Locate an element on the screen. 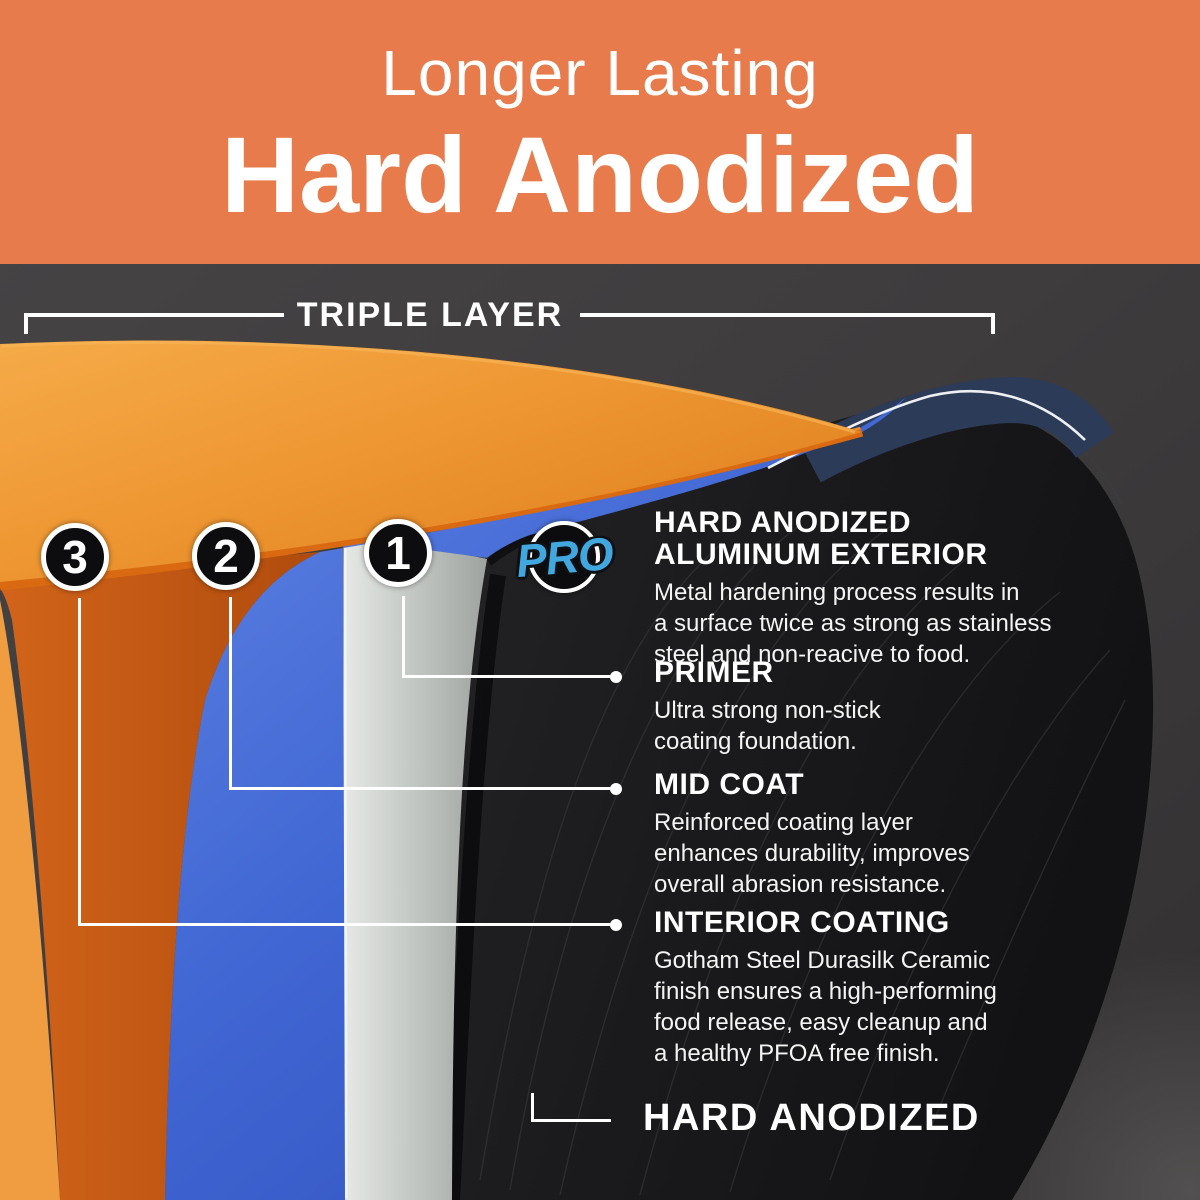 This screenshot has width=1200, height=1200. header-subtitle: Longer Lasting is located at coordinates (600, 73).